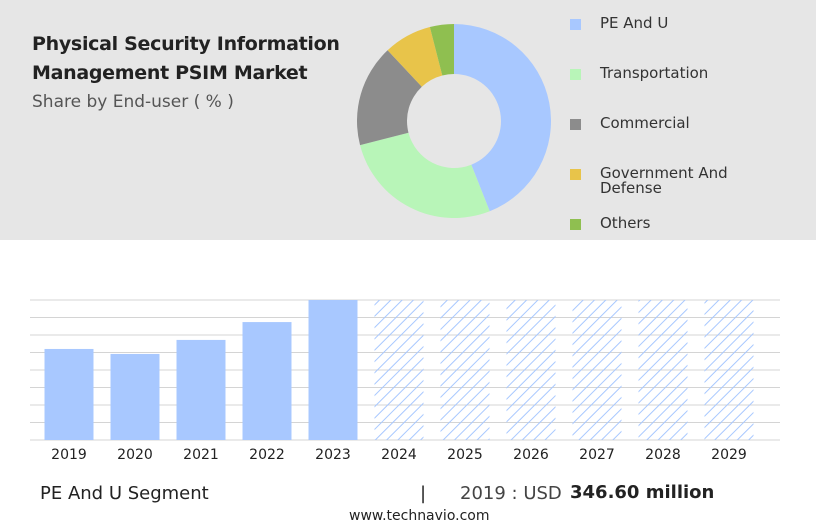 The image size is (816, 528). I want to click on legend-label: Commercial, so click(645, 123).